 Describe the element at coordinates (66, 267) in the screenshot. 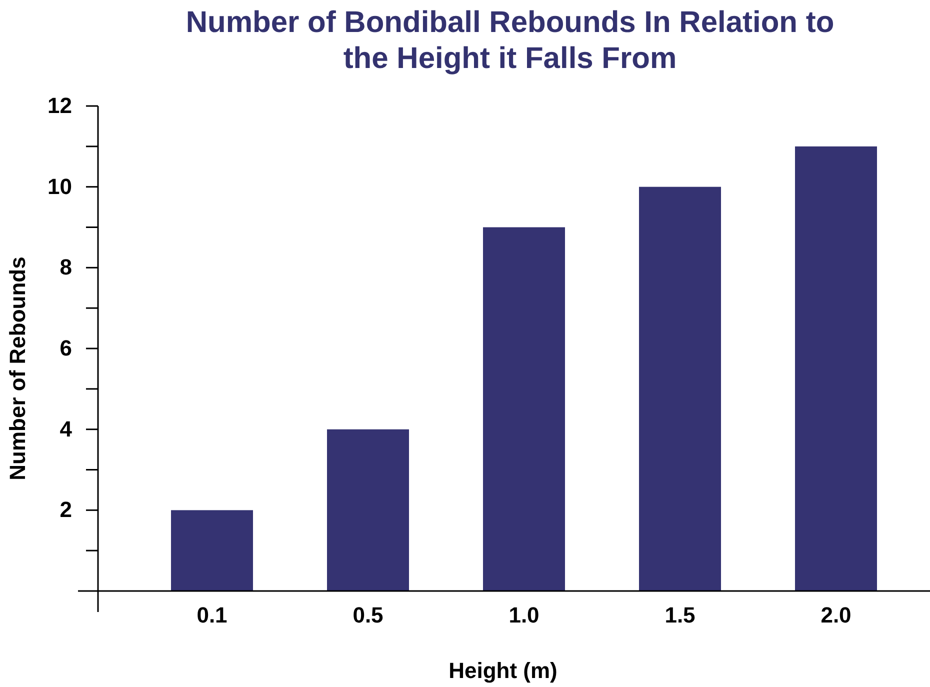

I see `y-tick-label: 8` at that location.